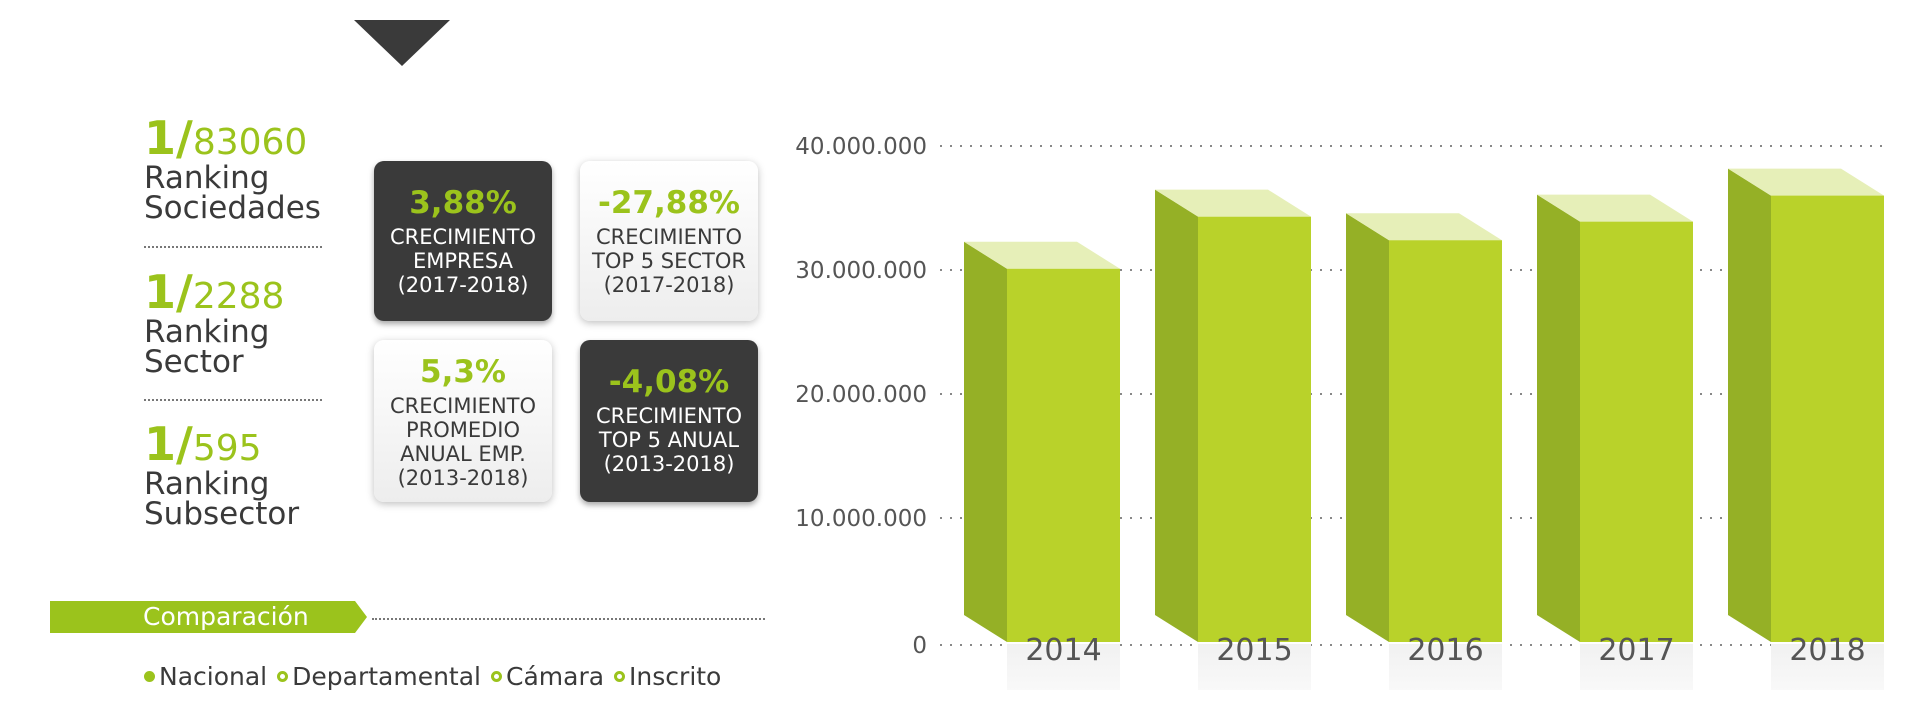  I want to click on legend-item-camara: Cámara, so click(547, 676).